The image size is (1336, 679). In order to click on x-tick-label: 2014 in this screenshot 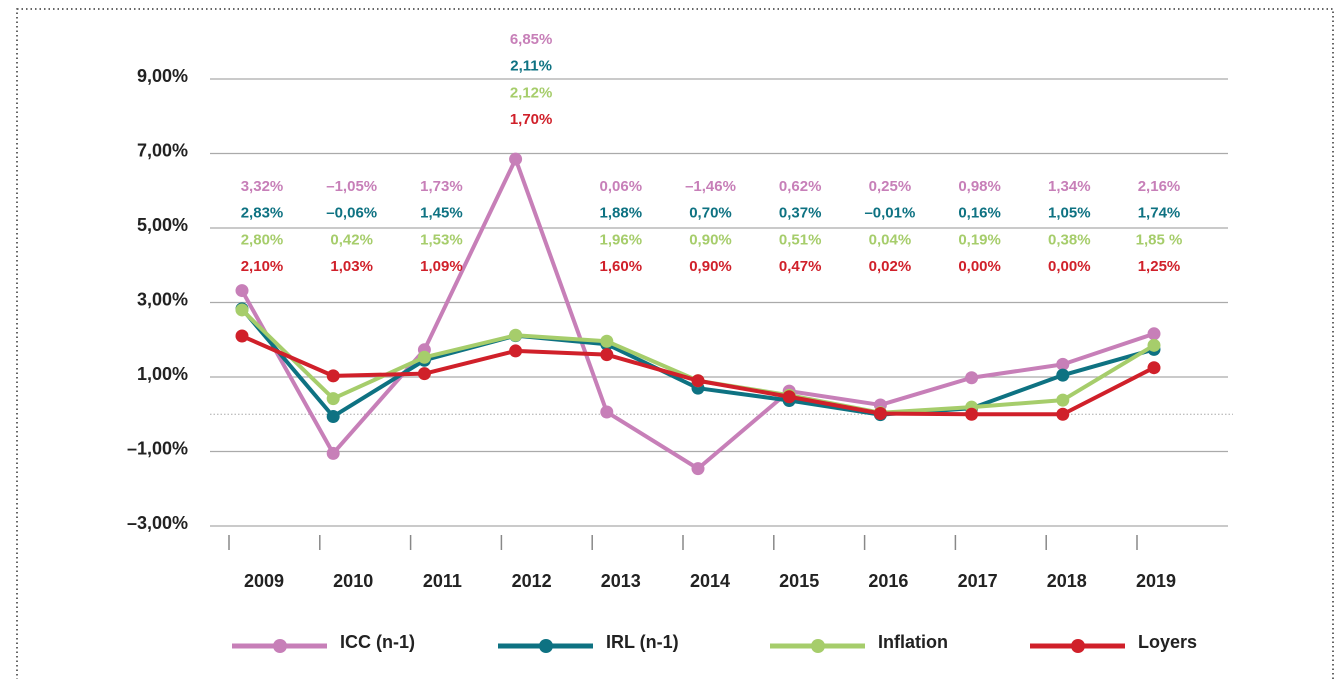, I will do `click(710, 581)`.